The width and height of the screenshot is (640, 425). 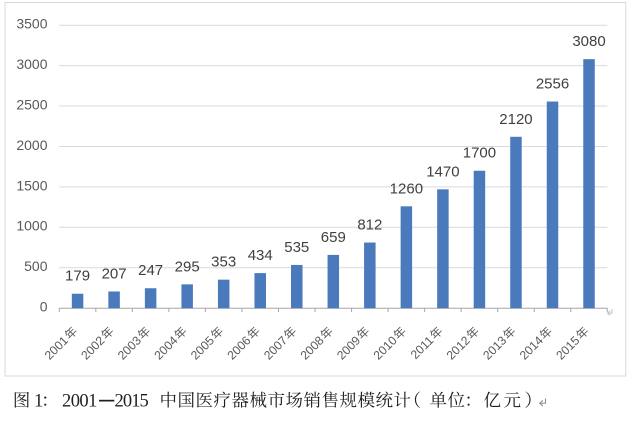 What do you see at coordinates (36, 266) in the screenshot?
I see `svg-text: 500` at bounding box center [36, 266].